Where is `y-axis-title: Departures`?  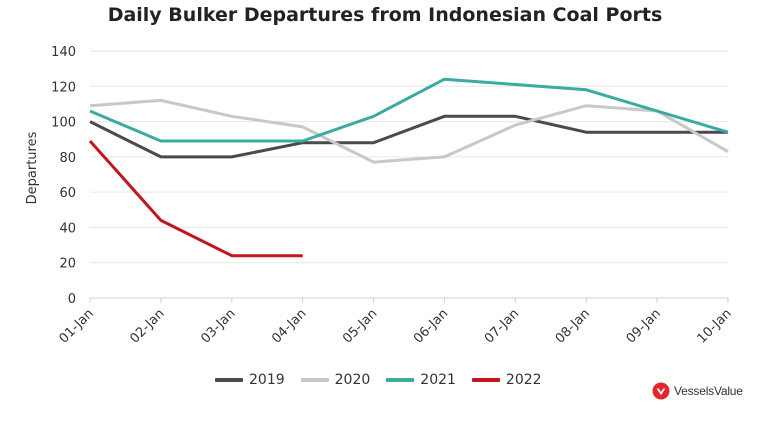
y-axis-title: Departures is located at coordinates (32, 167).